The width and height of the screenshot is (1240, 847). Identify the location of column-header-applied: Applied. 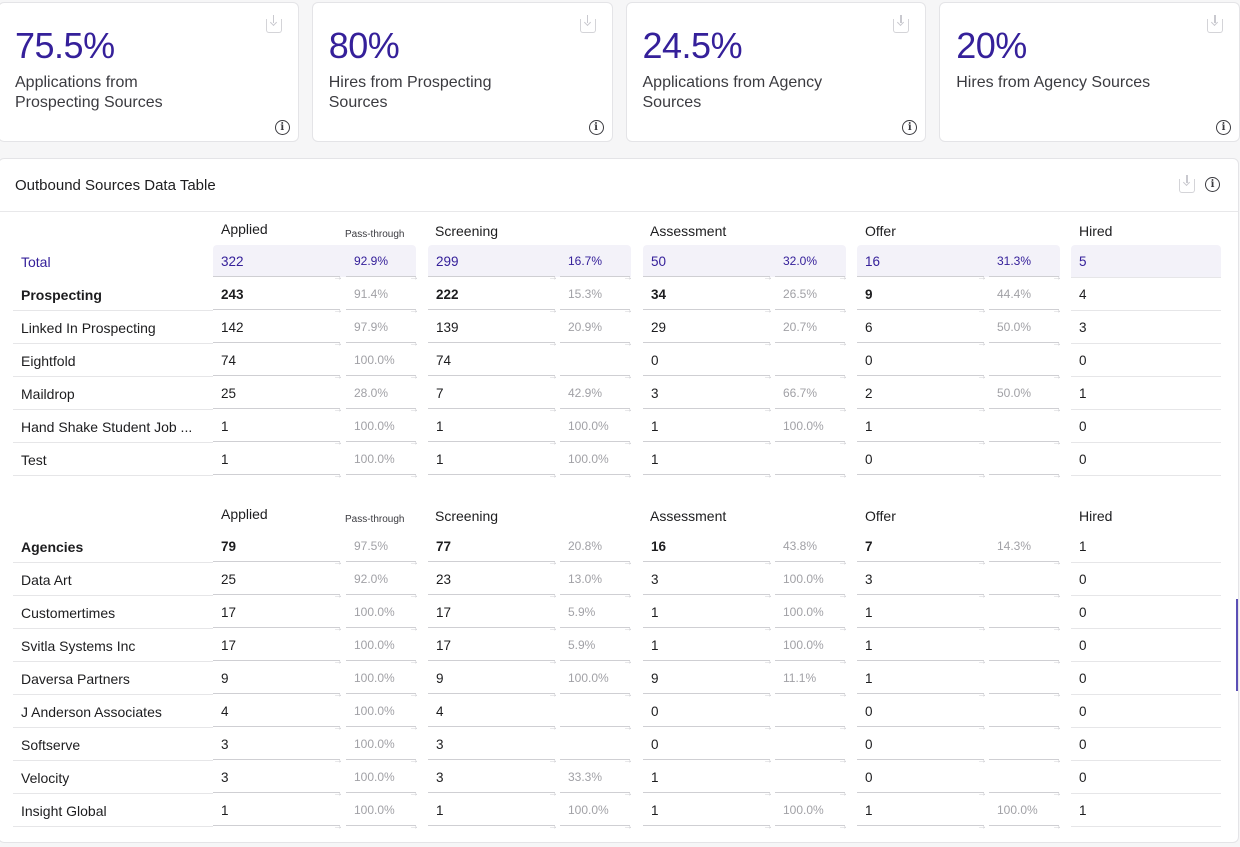
(244, 514).